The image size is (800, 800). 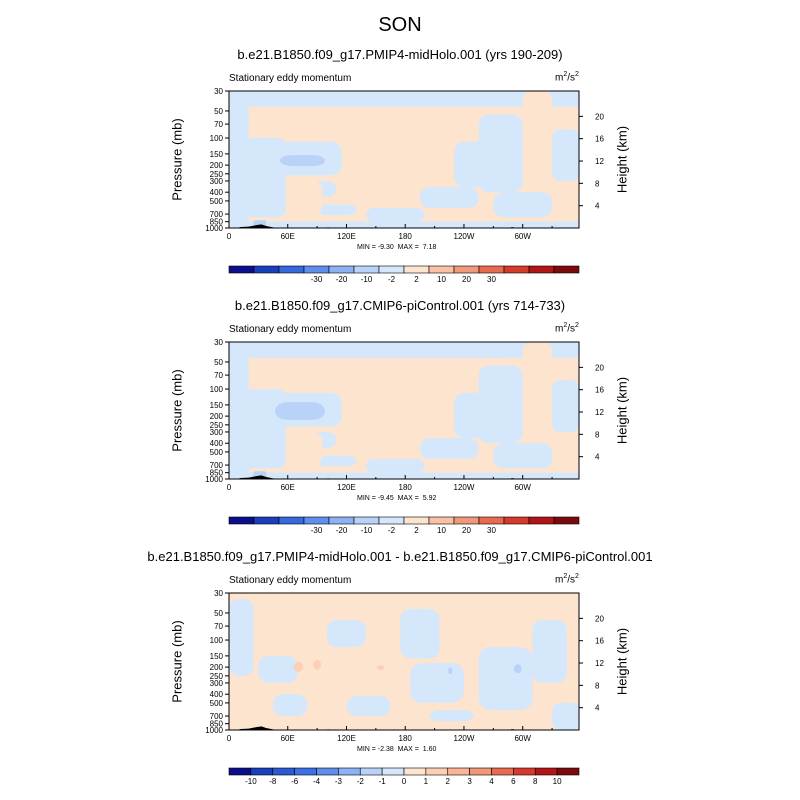 What do you see at coordinates (396, 498) in the screenshot?
I see `min-max-label: MIN = -9.45 MAX = 5.92` at bounding box center [396, 498].